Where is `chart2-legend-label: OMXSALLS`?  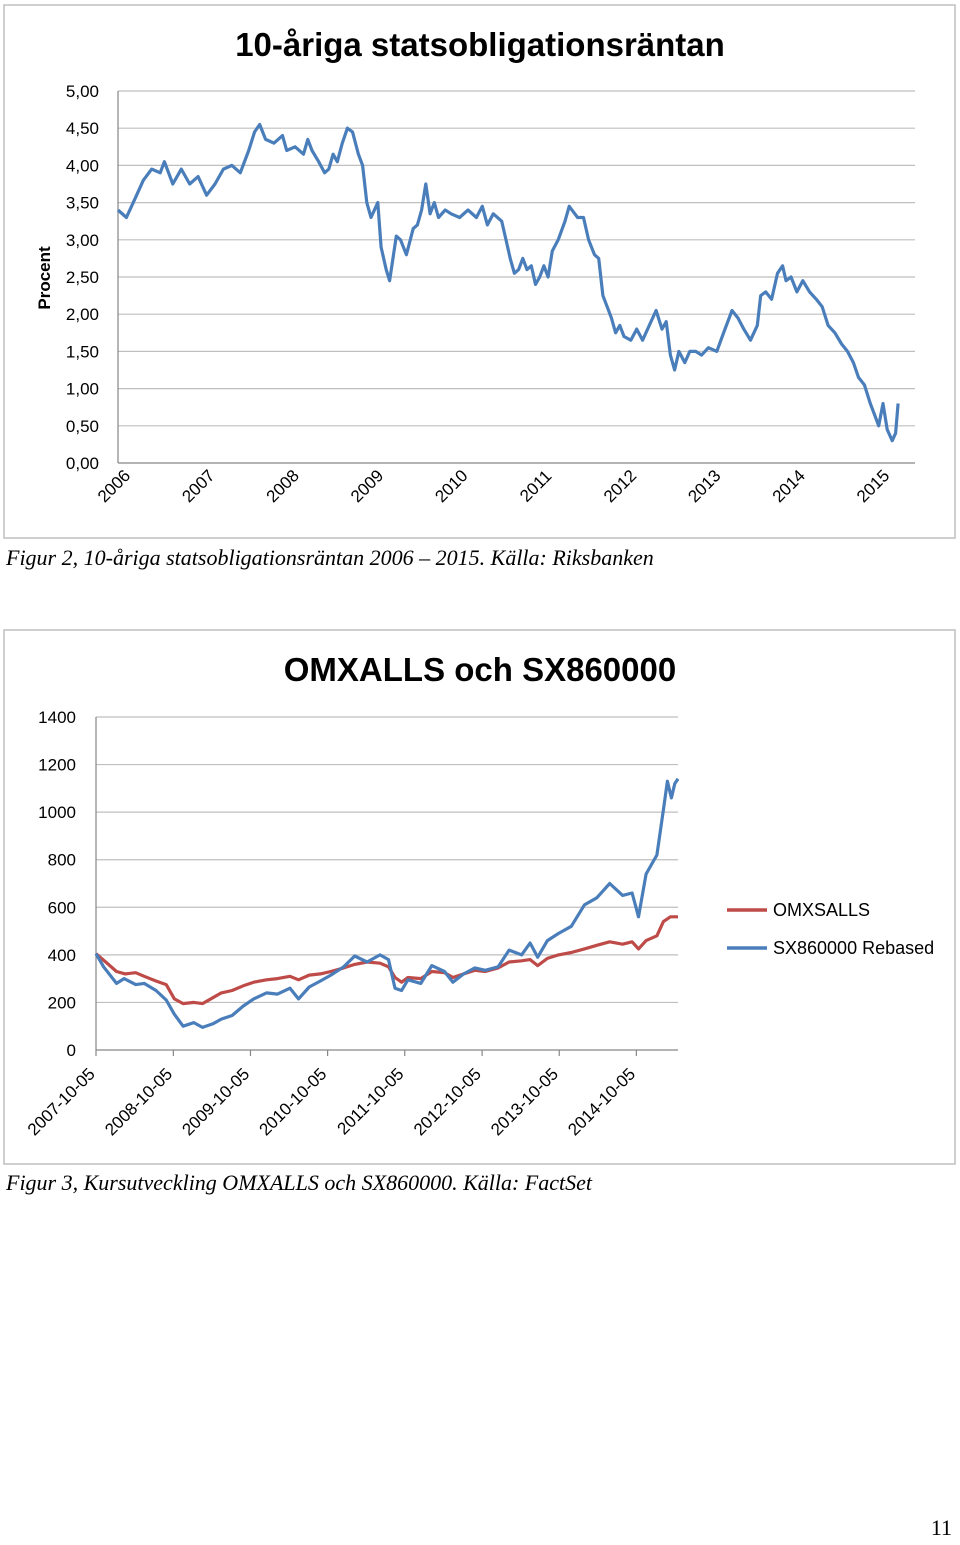 chart2-legend-label: OMXSALLS is located at coordinates (821, 910).